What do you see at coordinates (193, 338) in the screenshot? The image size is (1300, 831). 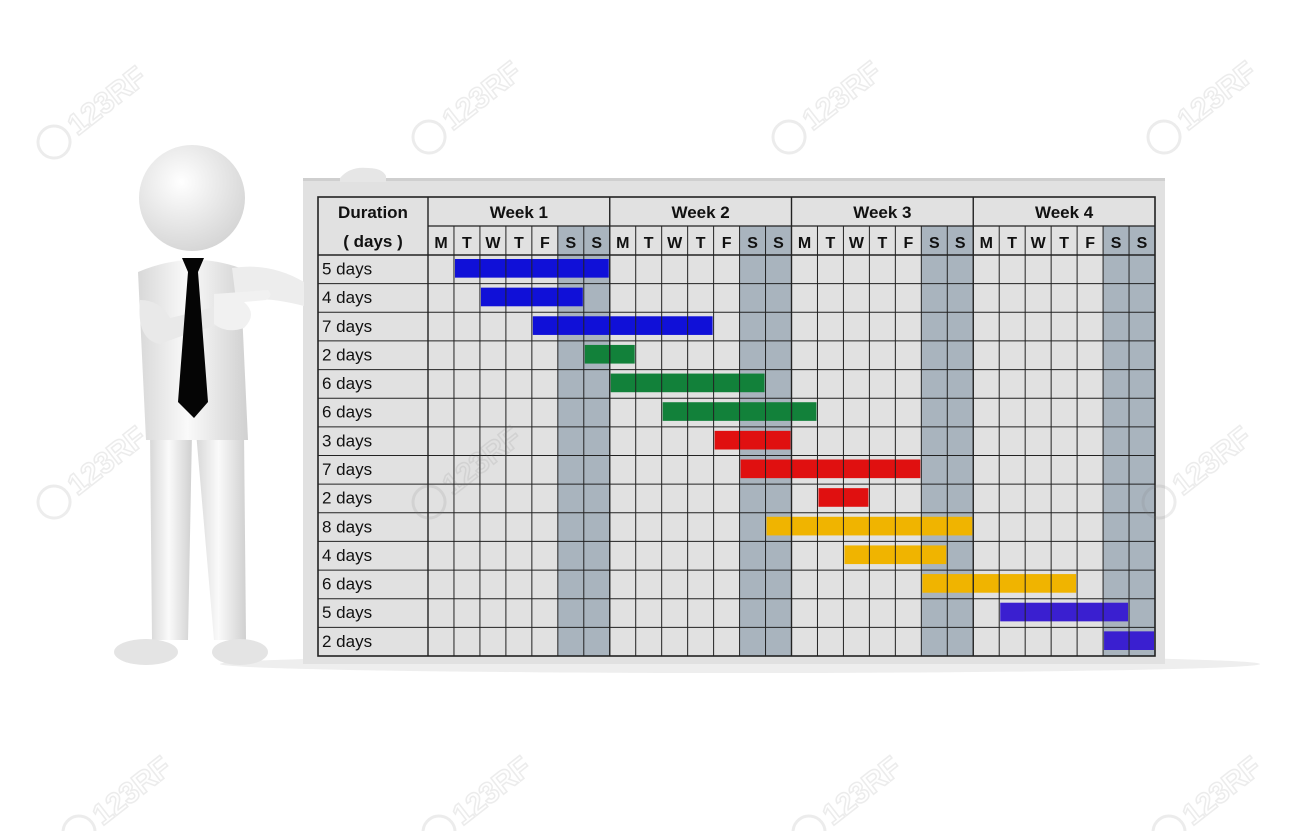 I see `figure-tie` at bounding box center [193, 338].